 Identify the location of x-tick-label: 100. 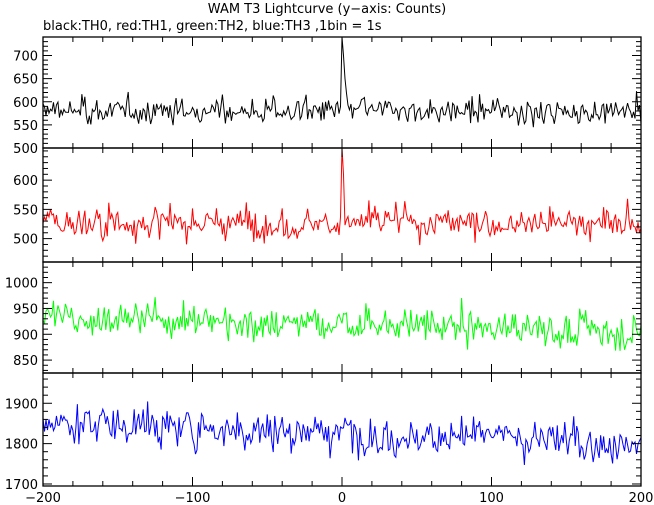
(491, 498).